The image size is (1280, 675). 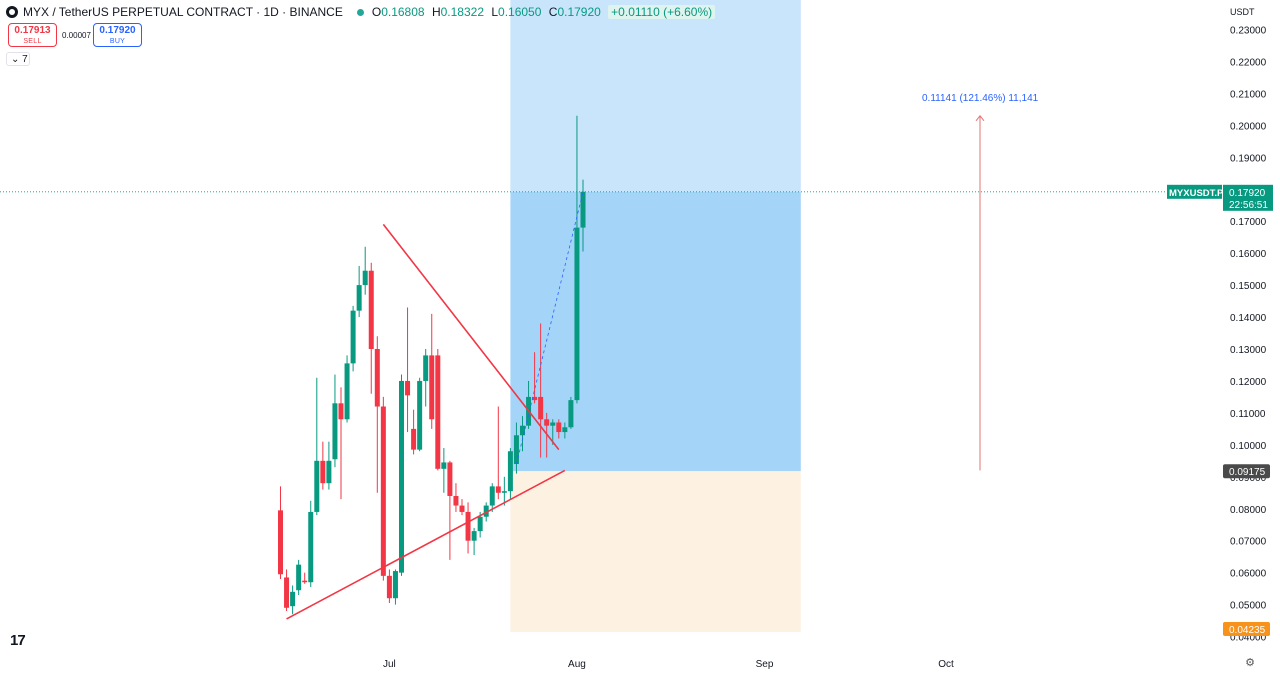 I want to click on gear-icon: ⚙, so click(x=1250, y=663).